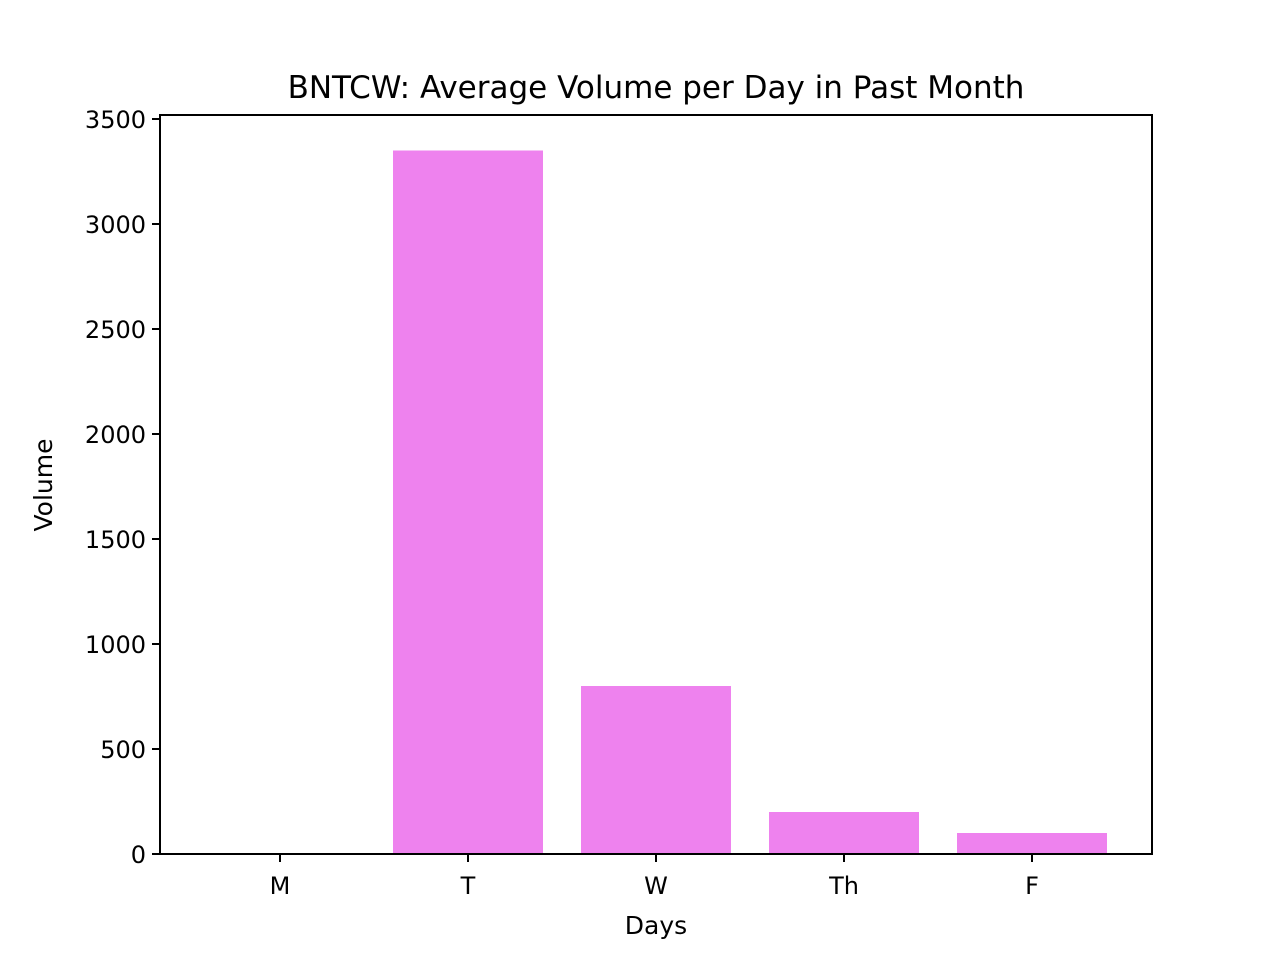 The image size is (1280, 960). I want to click on x-tick-label: F, so click(1032, 886).